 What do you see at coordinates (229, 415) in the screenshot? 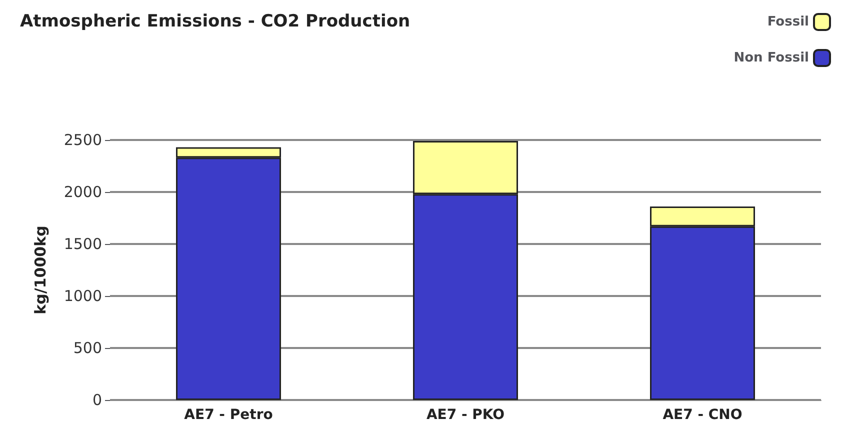
I see `x-tick-label: AE7 - Petro` at bounding box center [229, 415].